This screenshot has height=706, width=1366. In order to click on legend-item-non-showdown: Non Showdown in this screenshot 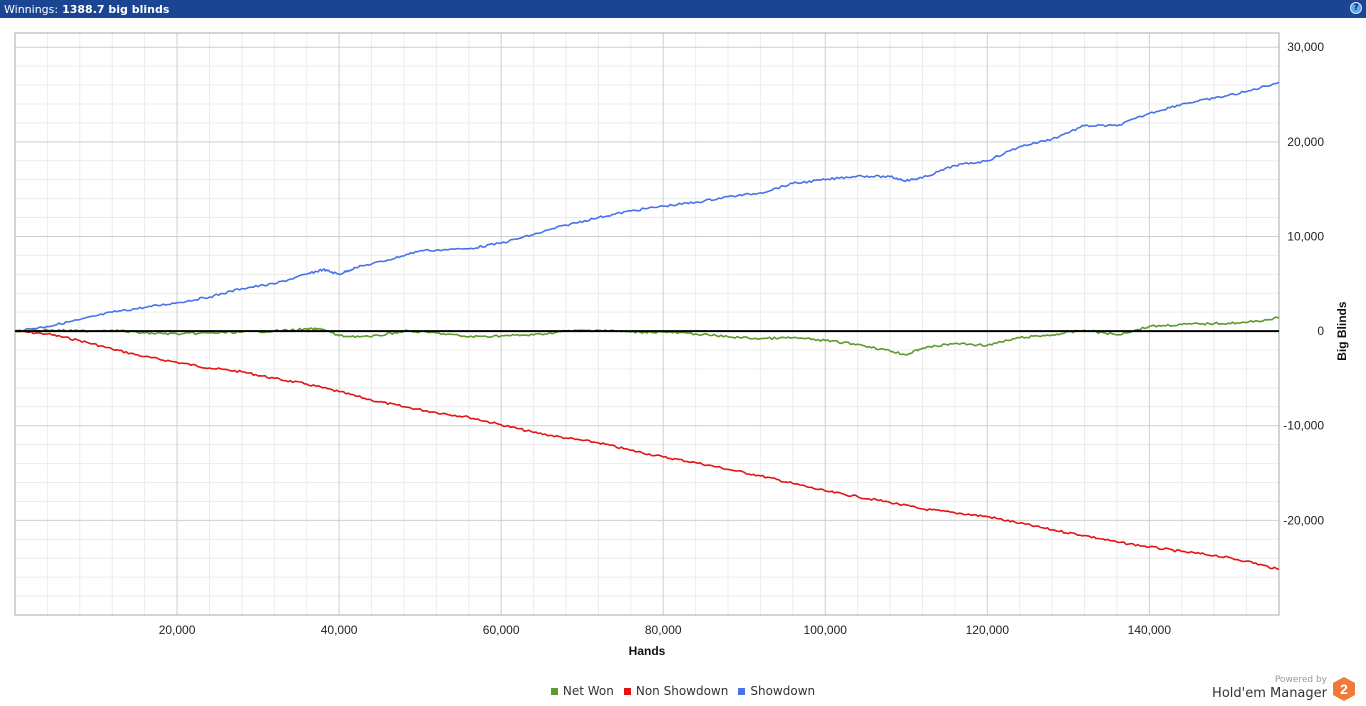, I will do `click(676, 691)`.